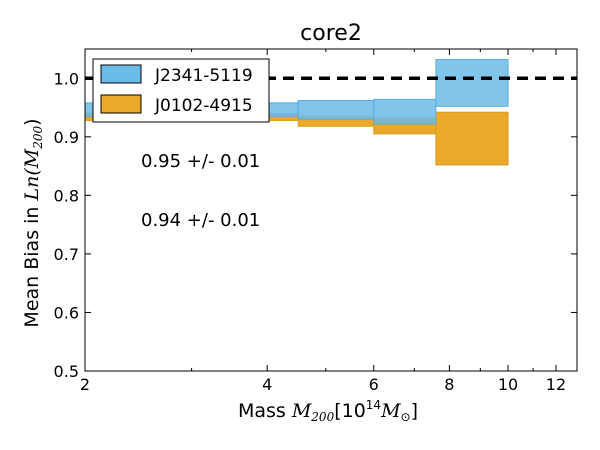 The width and height of the screenshot is (600, 450). Describe the element at coordinates (331, 33) in the screenshot. I see `chart-title: core2` at that location.